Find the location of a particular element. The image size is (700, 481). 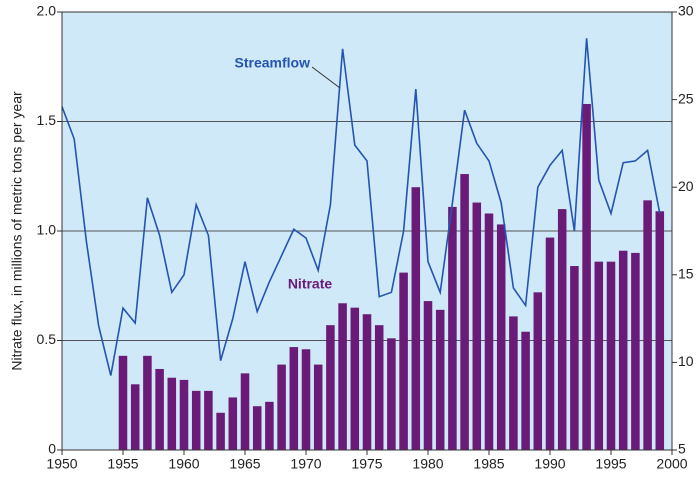

x-tick-label: 1995 is located at coordinates (610, 464).